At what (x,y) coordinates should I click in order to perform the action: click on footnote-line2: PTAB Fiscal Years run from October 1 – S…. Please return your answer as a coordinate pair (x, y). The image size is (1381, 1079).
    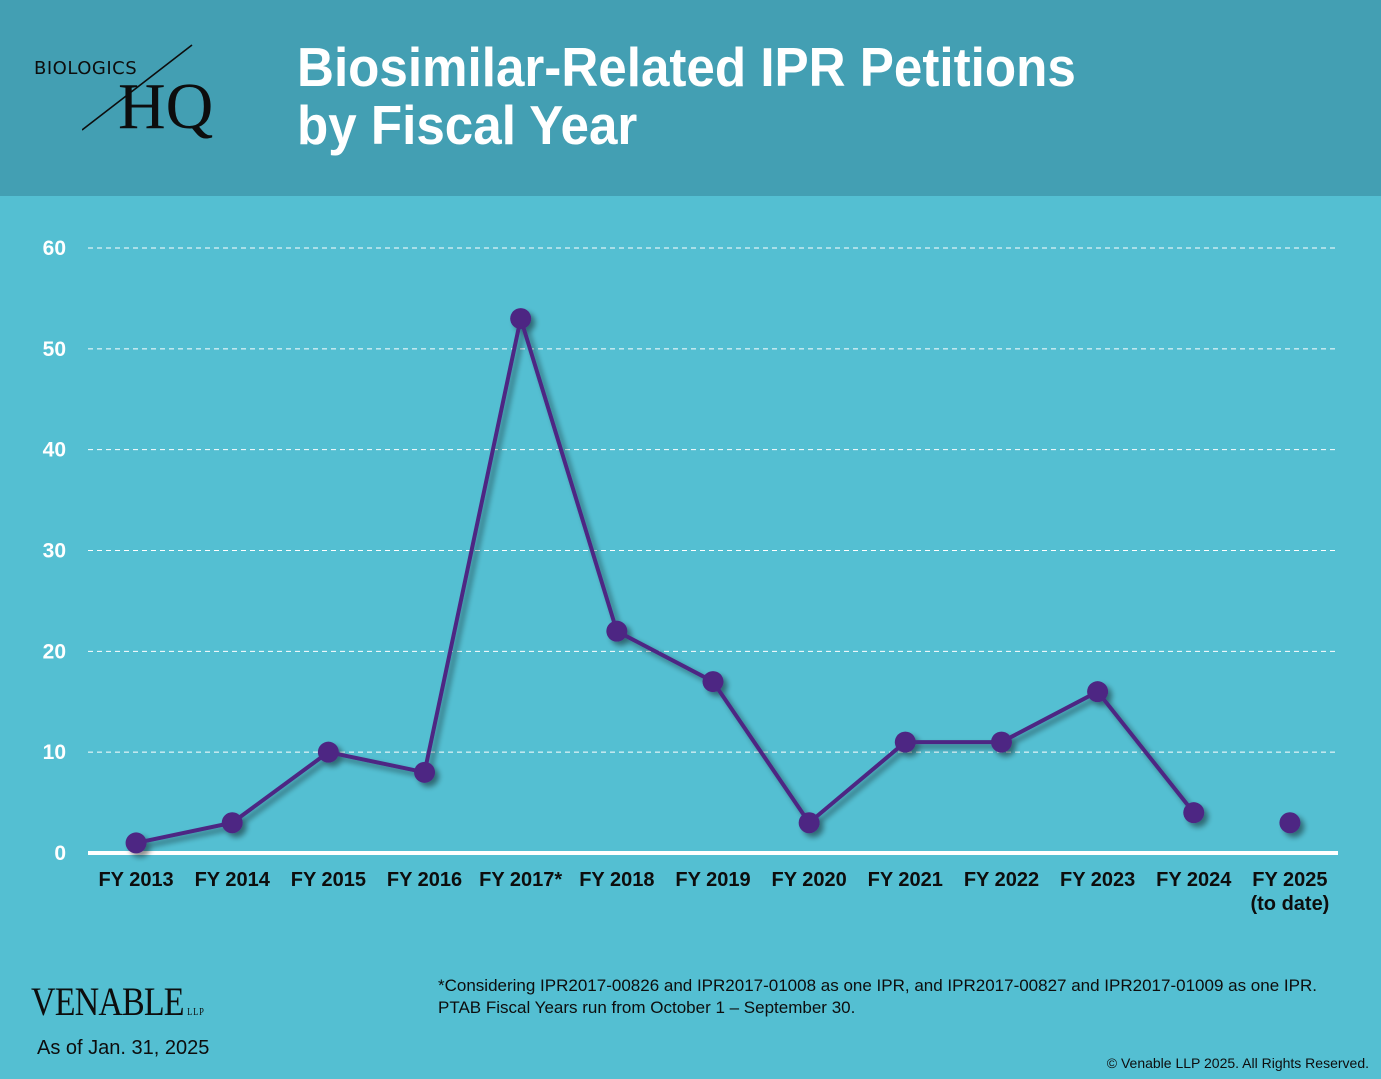
    Looking at the image, I should click on (647, 1007).